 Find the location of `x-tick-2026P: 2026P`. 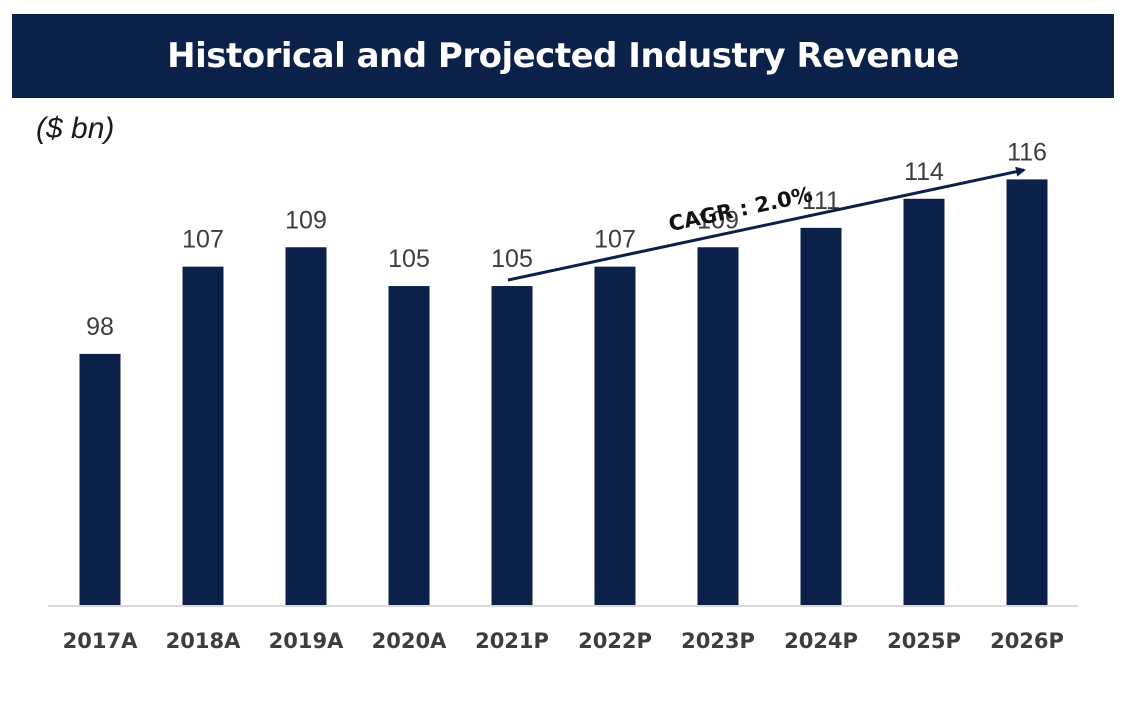

x-tick-2026P: 2026P is located at coordinates (1027, 641).